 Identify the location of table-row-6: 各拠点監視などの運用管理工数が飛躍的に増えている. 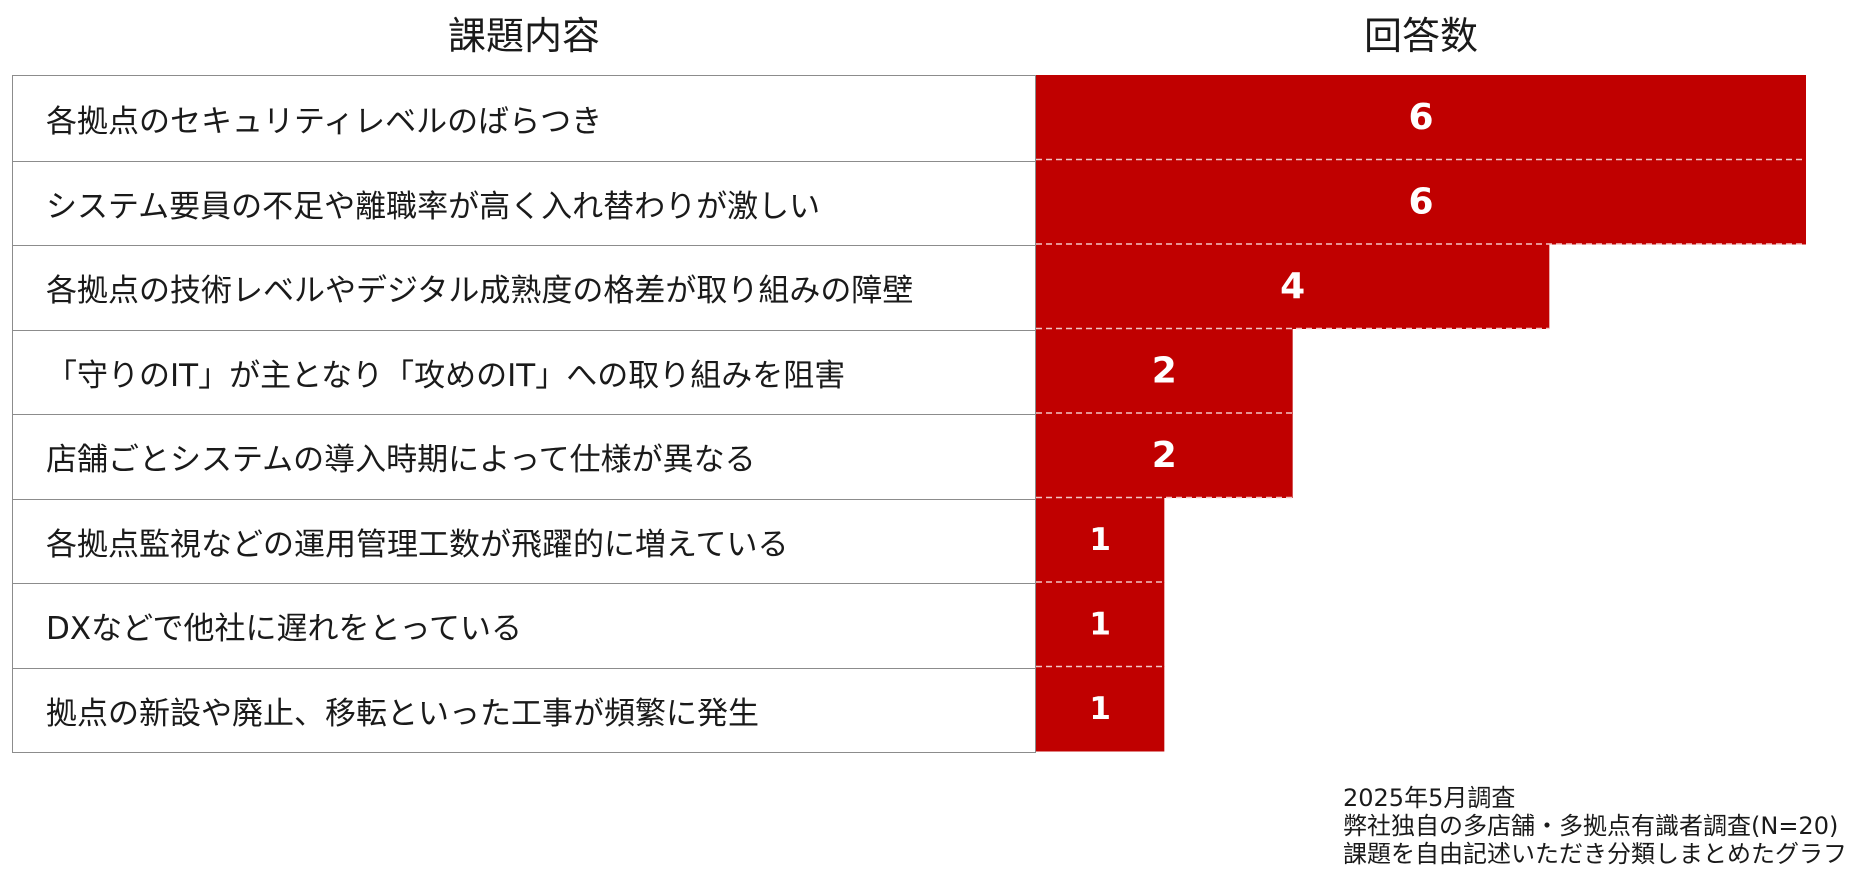
(524, 541).